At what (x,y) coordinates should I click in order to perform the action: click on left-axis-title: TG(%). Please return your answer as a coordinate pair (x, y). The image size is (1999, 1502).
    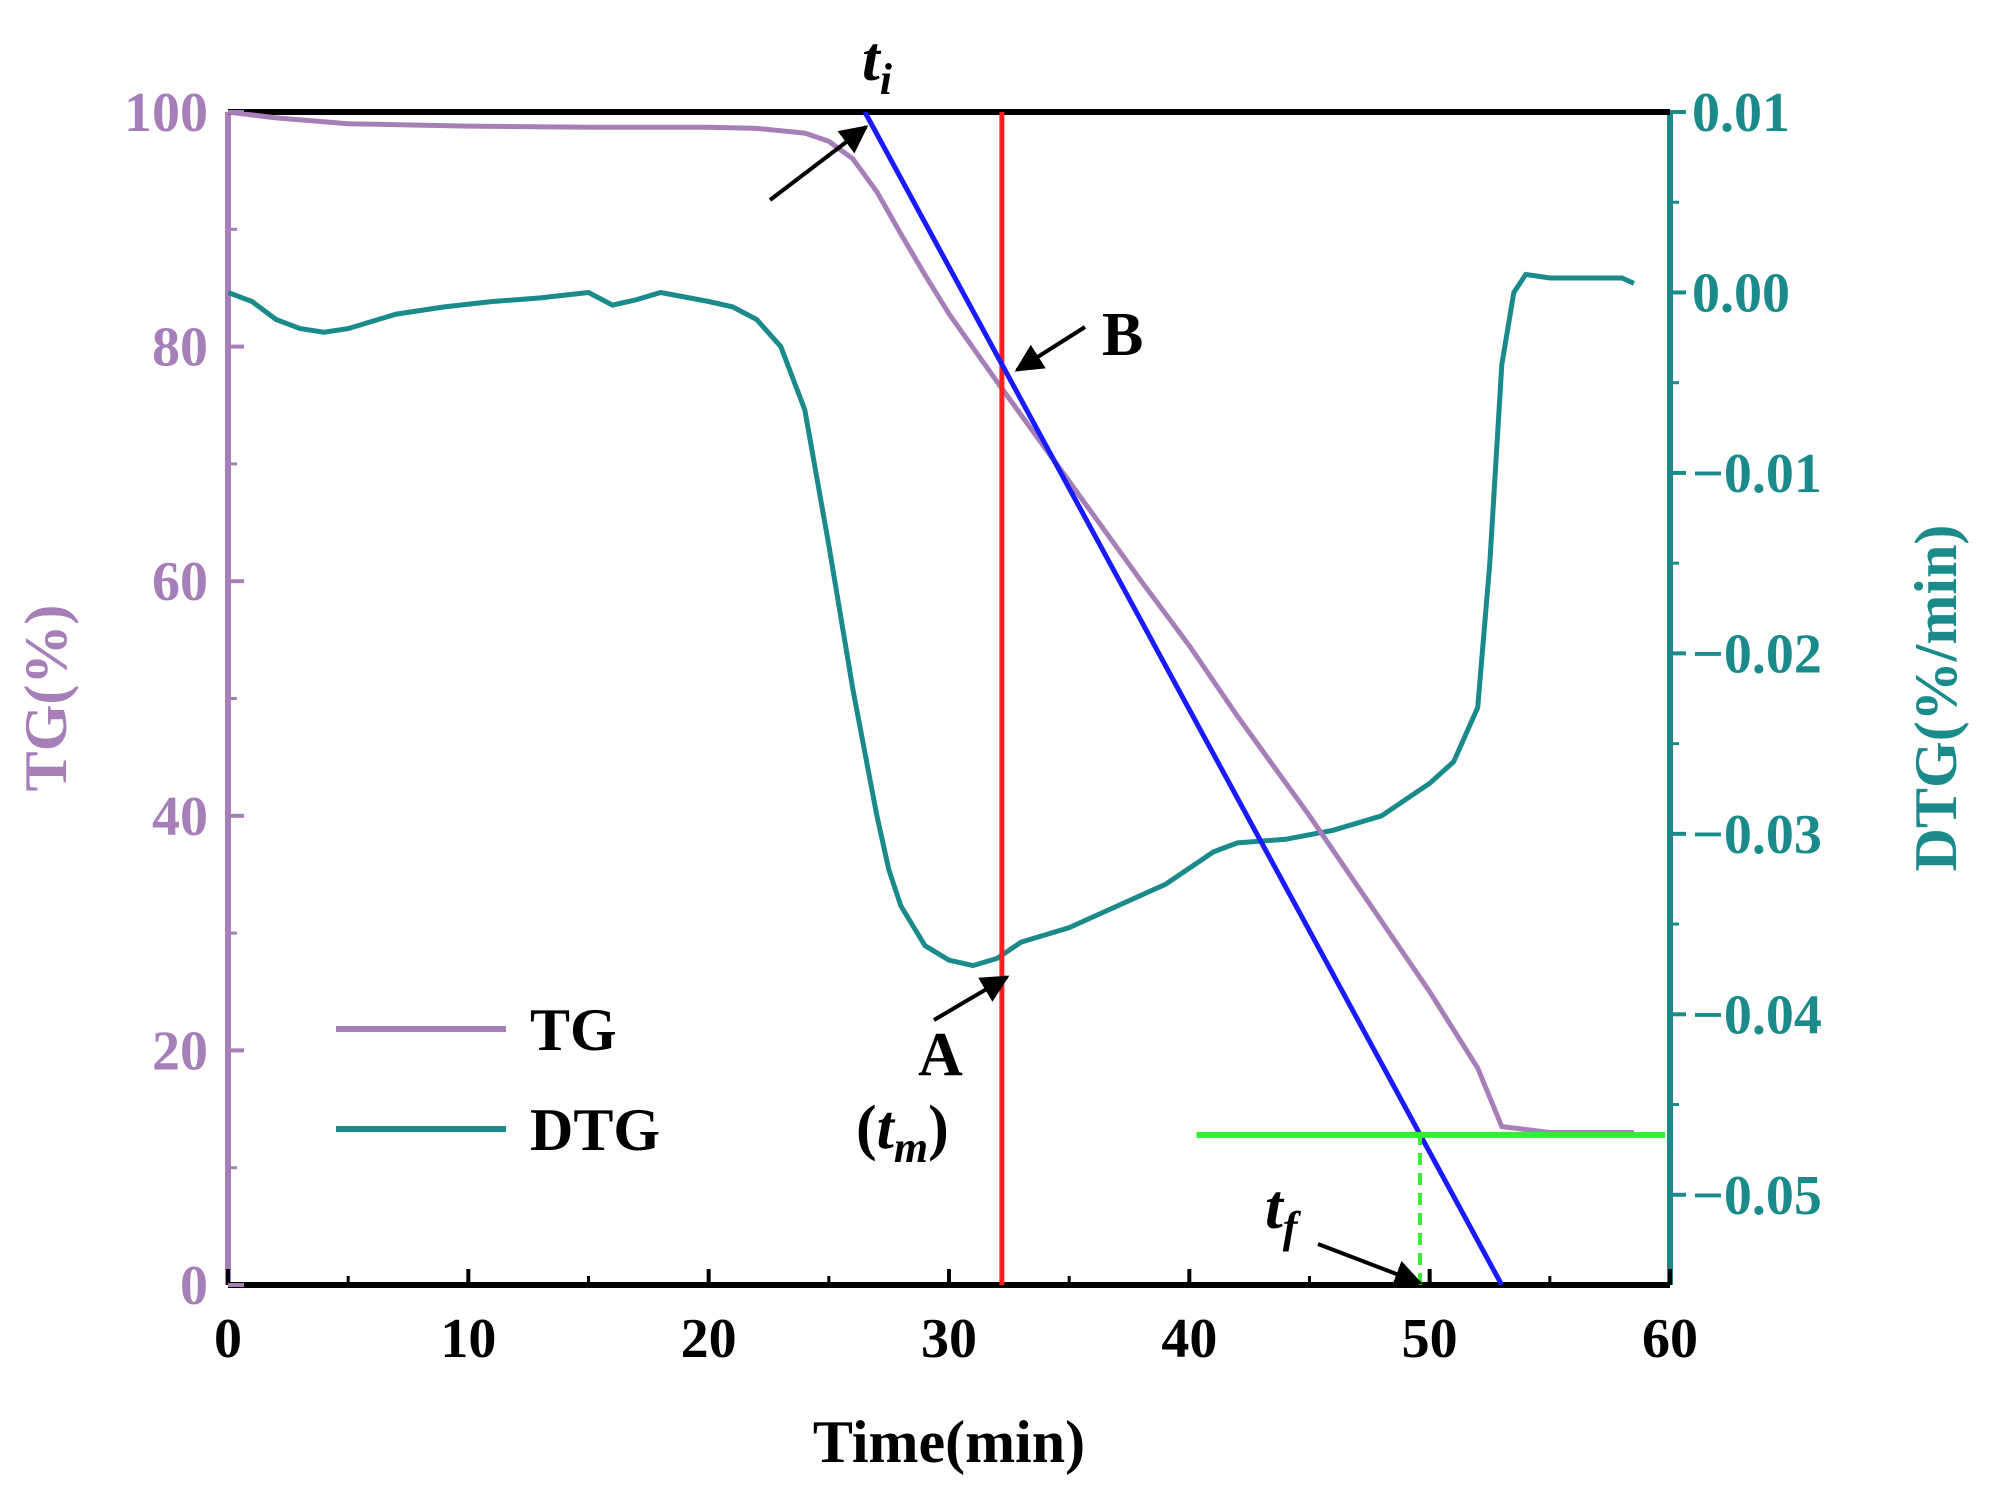
    Looking at the image, I should click on (46, 698).